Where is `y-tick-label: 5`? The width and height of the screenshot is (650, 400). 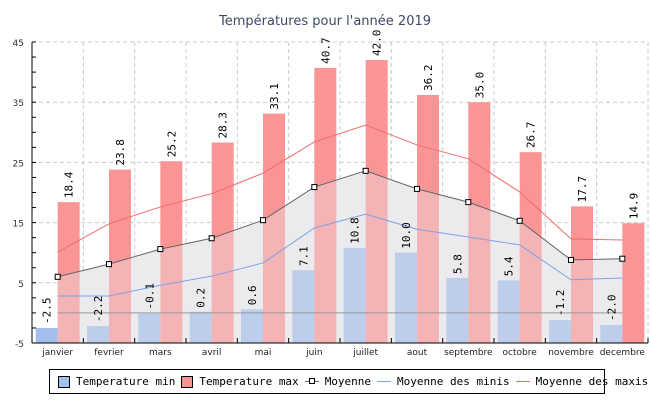
y-tick-label: 5 is located at coordinates (21, 285).